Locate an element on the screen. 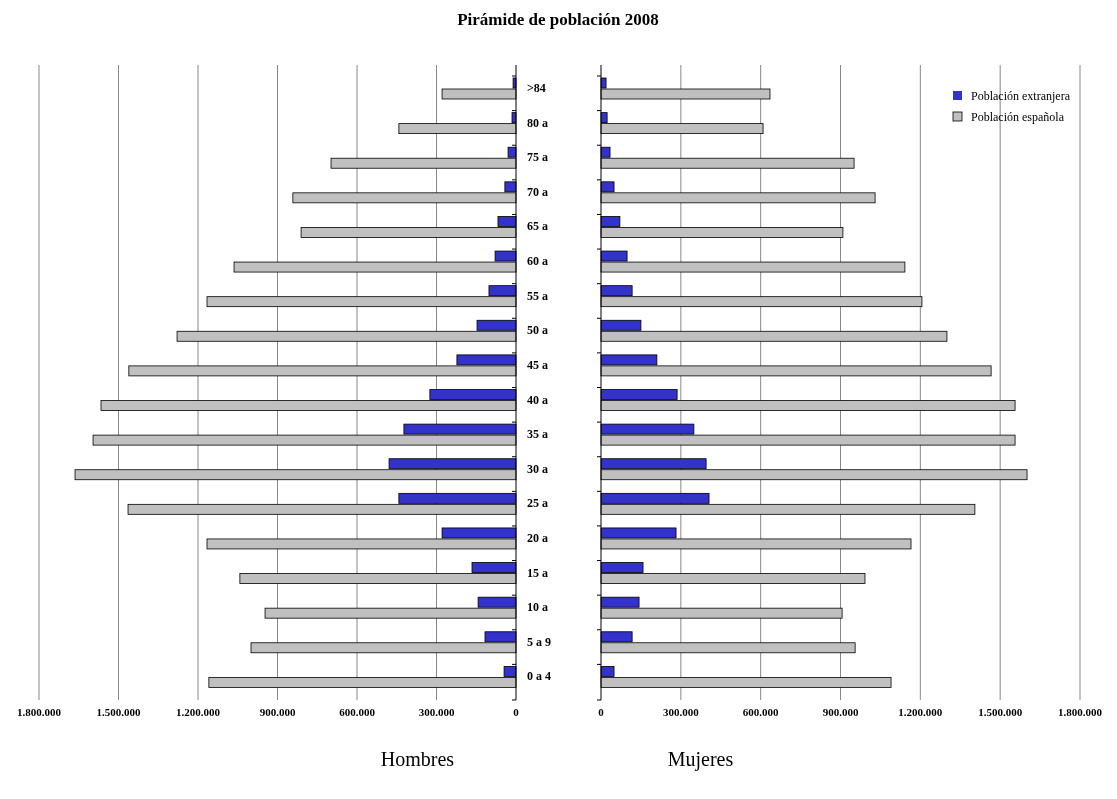  legend-label: Población extranjera is located at coordinates (1021, 96).